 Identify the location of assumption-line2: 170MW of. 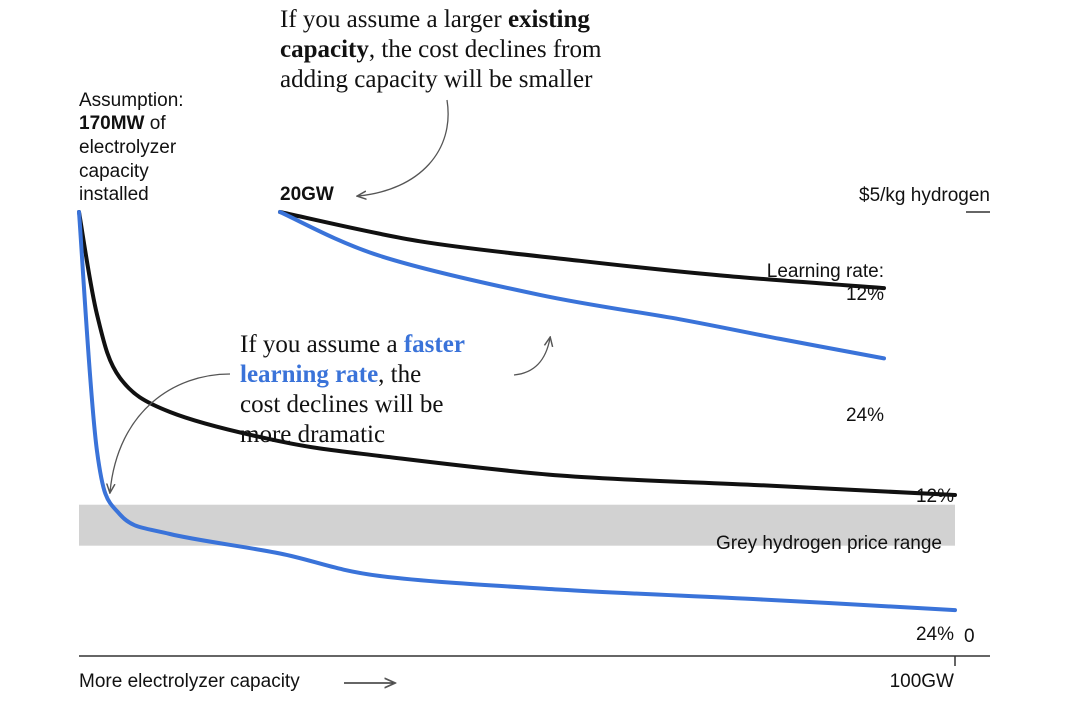
(122, 123).